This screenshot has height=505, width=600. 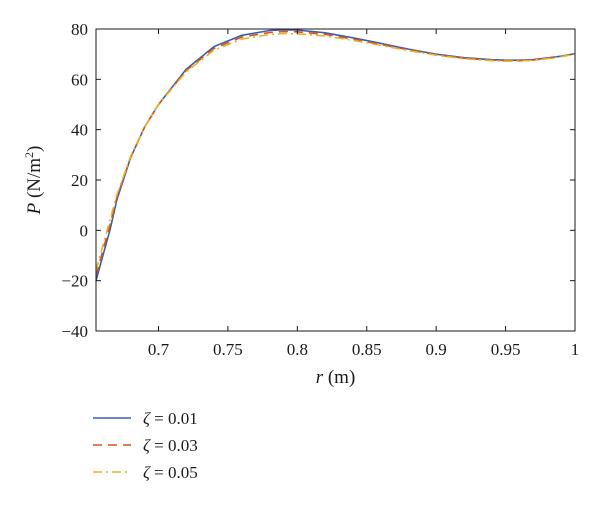 I want to click on y-tick-label: −40, so click(x=74, y=331).